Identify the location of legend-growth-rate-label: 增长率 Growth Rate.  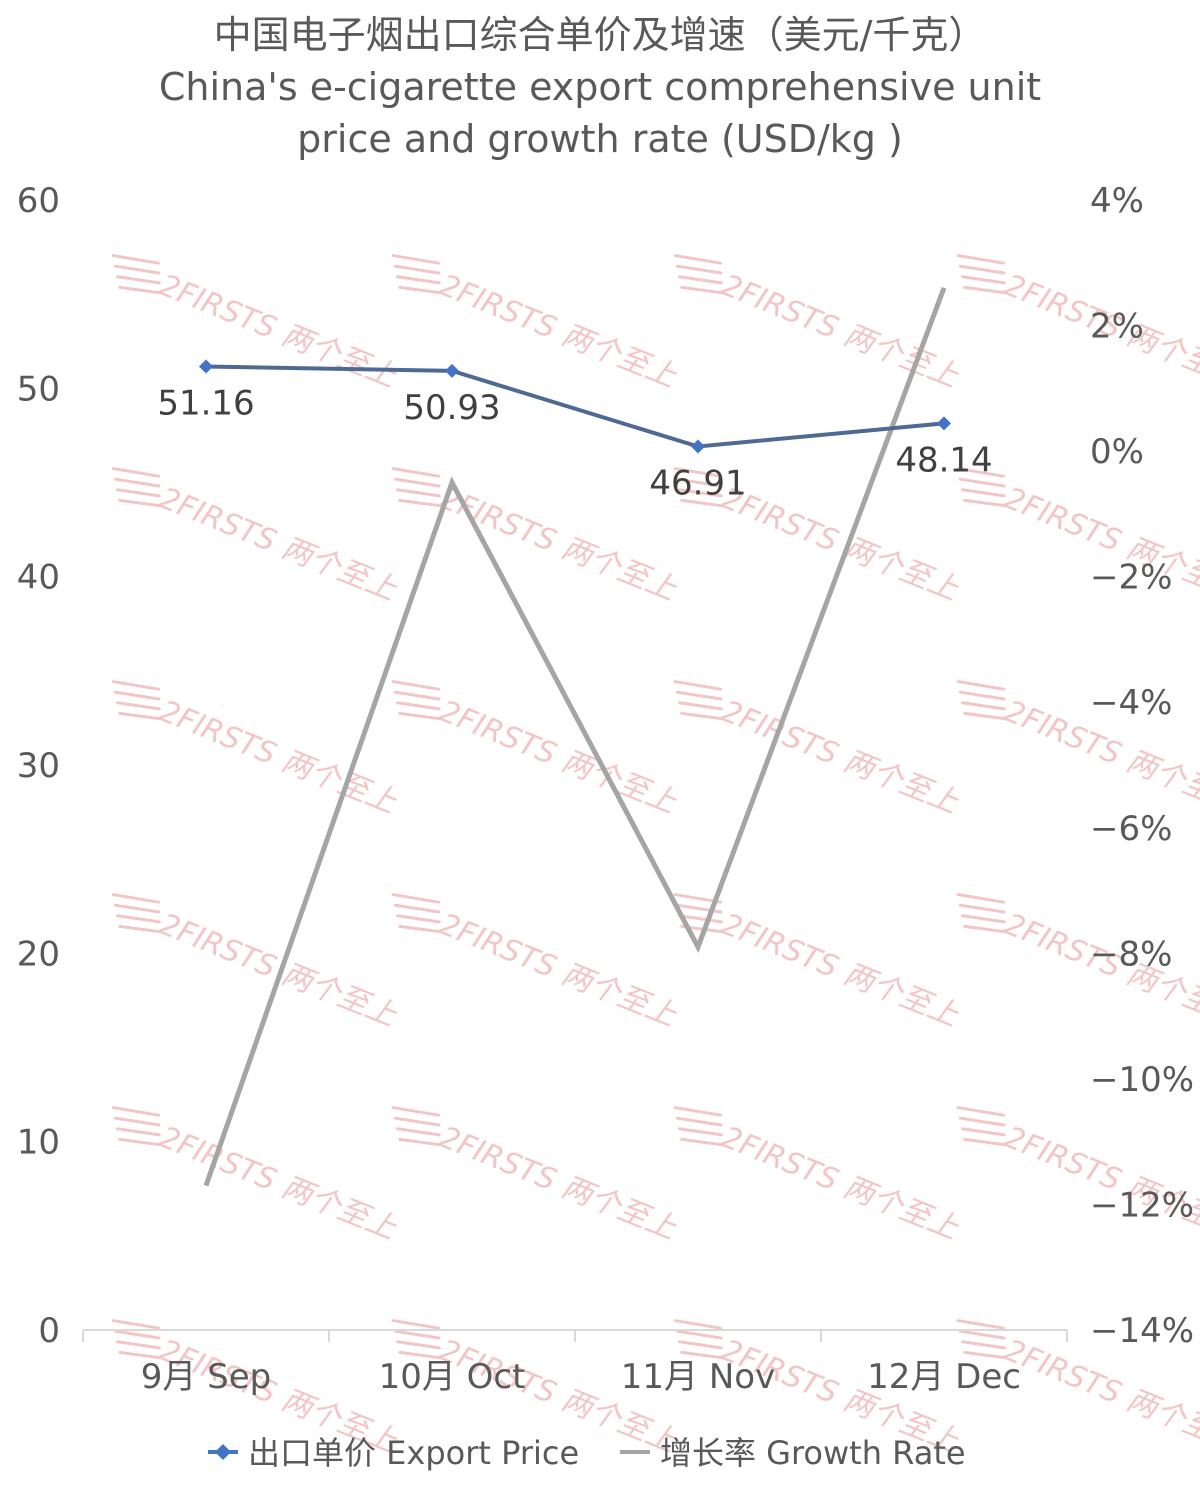
(813, 1453).